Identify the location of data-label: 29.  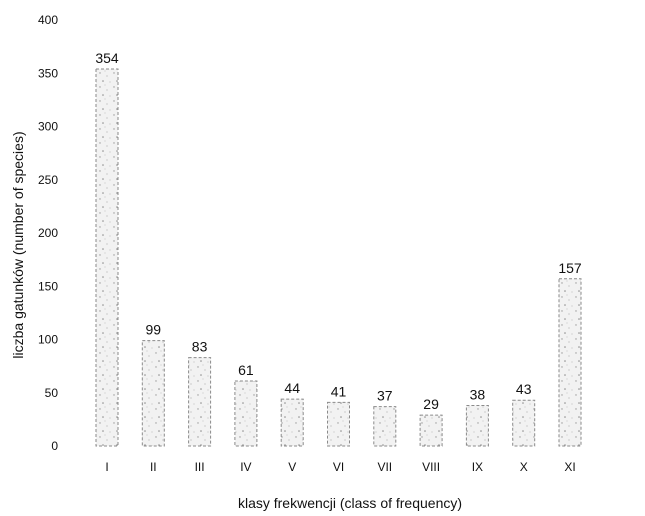
(431, 404).